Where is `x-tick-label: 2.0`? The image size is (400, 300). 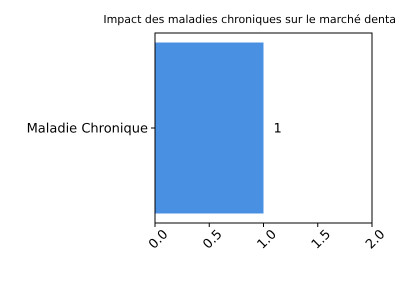
x-tick-label: 2.0 is located at coordinates (375, 239).